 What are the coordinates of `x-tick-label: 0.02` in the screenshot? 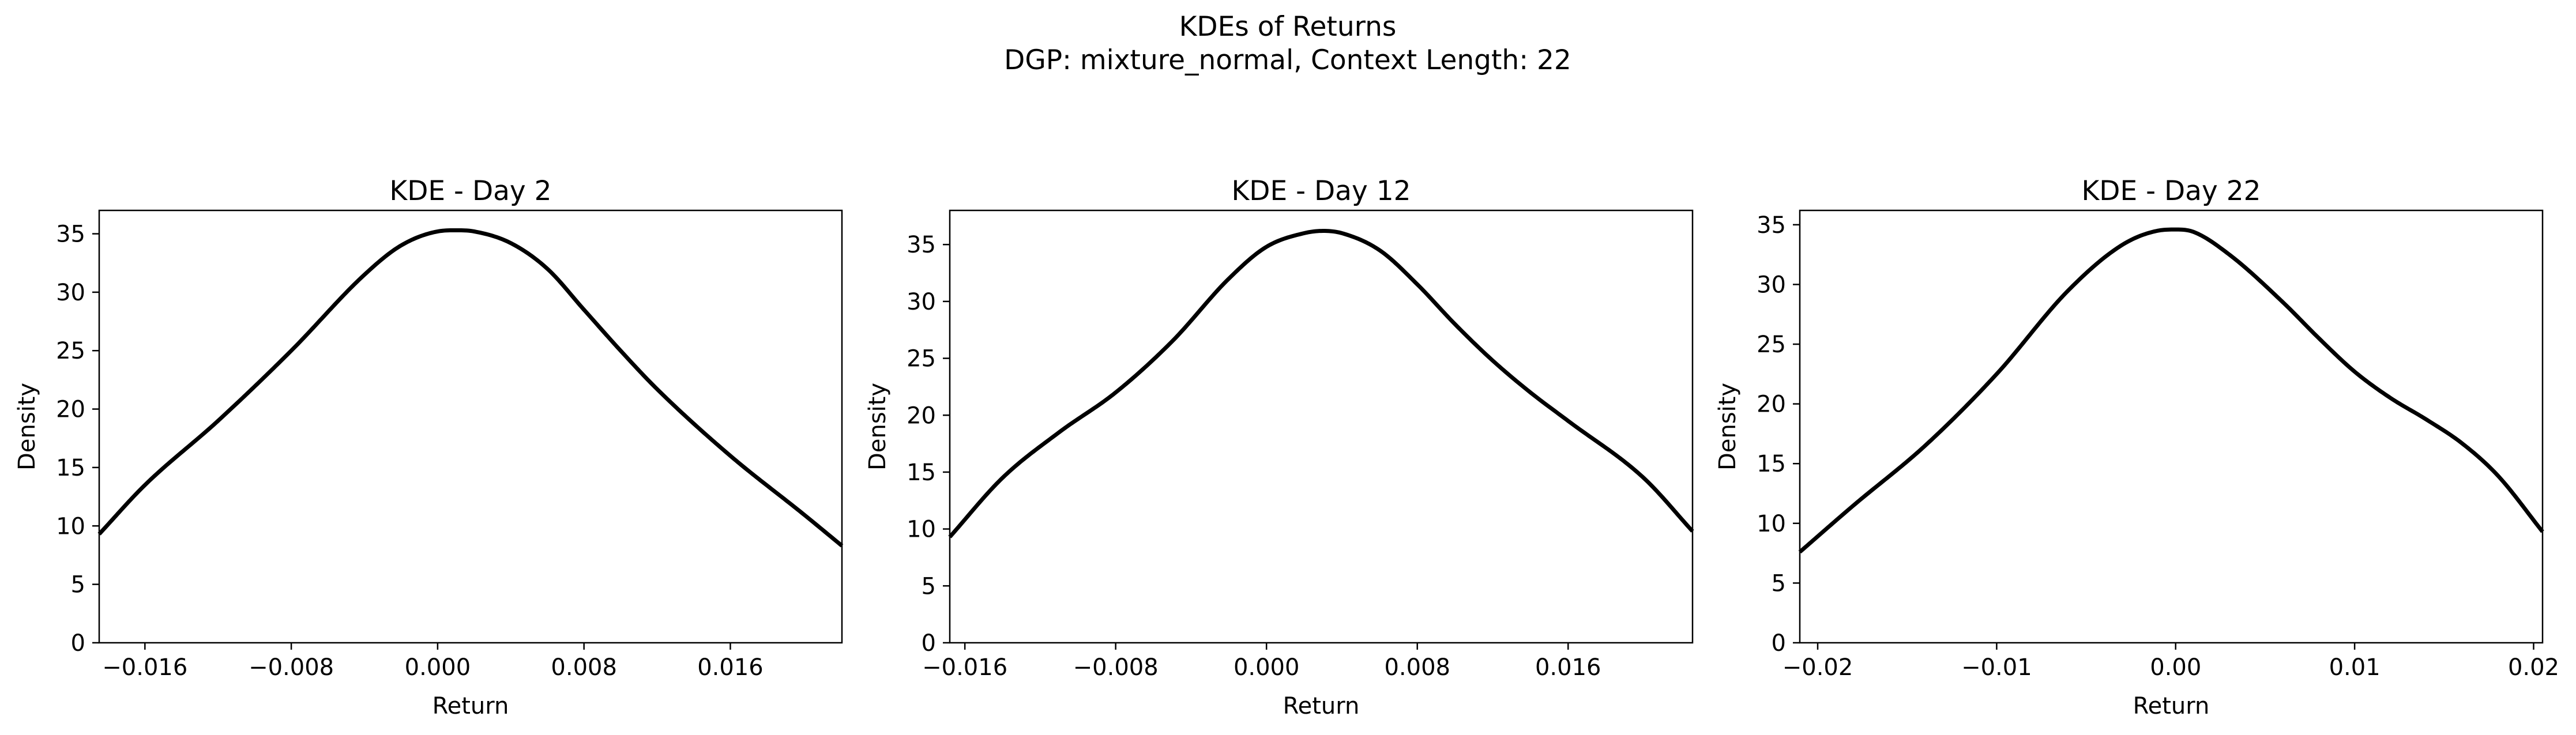 It's located at (2533, 667).